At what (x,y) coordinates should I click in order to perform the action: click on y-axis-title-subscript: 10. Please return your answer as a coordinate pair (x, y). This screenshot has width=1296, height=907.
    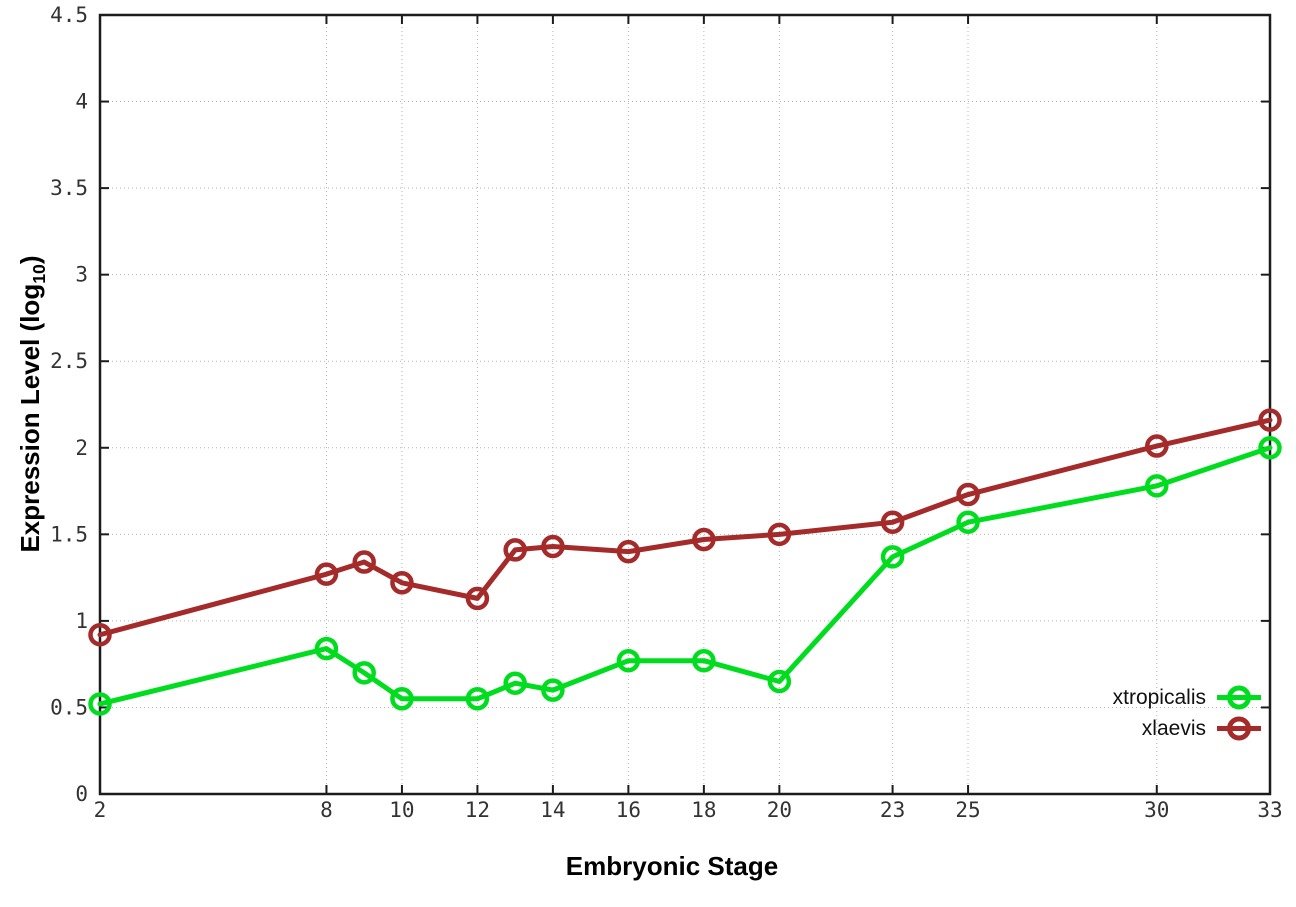
    Looking at the image, I should click on (39, 274).